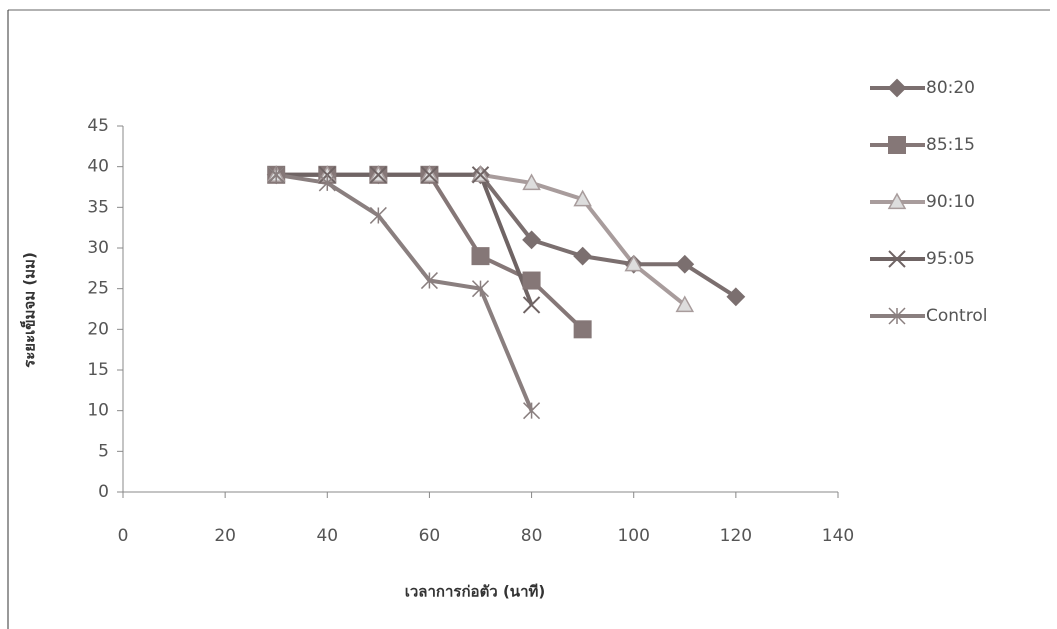 The width and height of the screenshot is (1057, 629). What do you see at coordinates (29, 310) in the screenshot?
I see `y-axis-title: ระยะเข็มจม (มม)` at bounding box center [29, 310].